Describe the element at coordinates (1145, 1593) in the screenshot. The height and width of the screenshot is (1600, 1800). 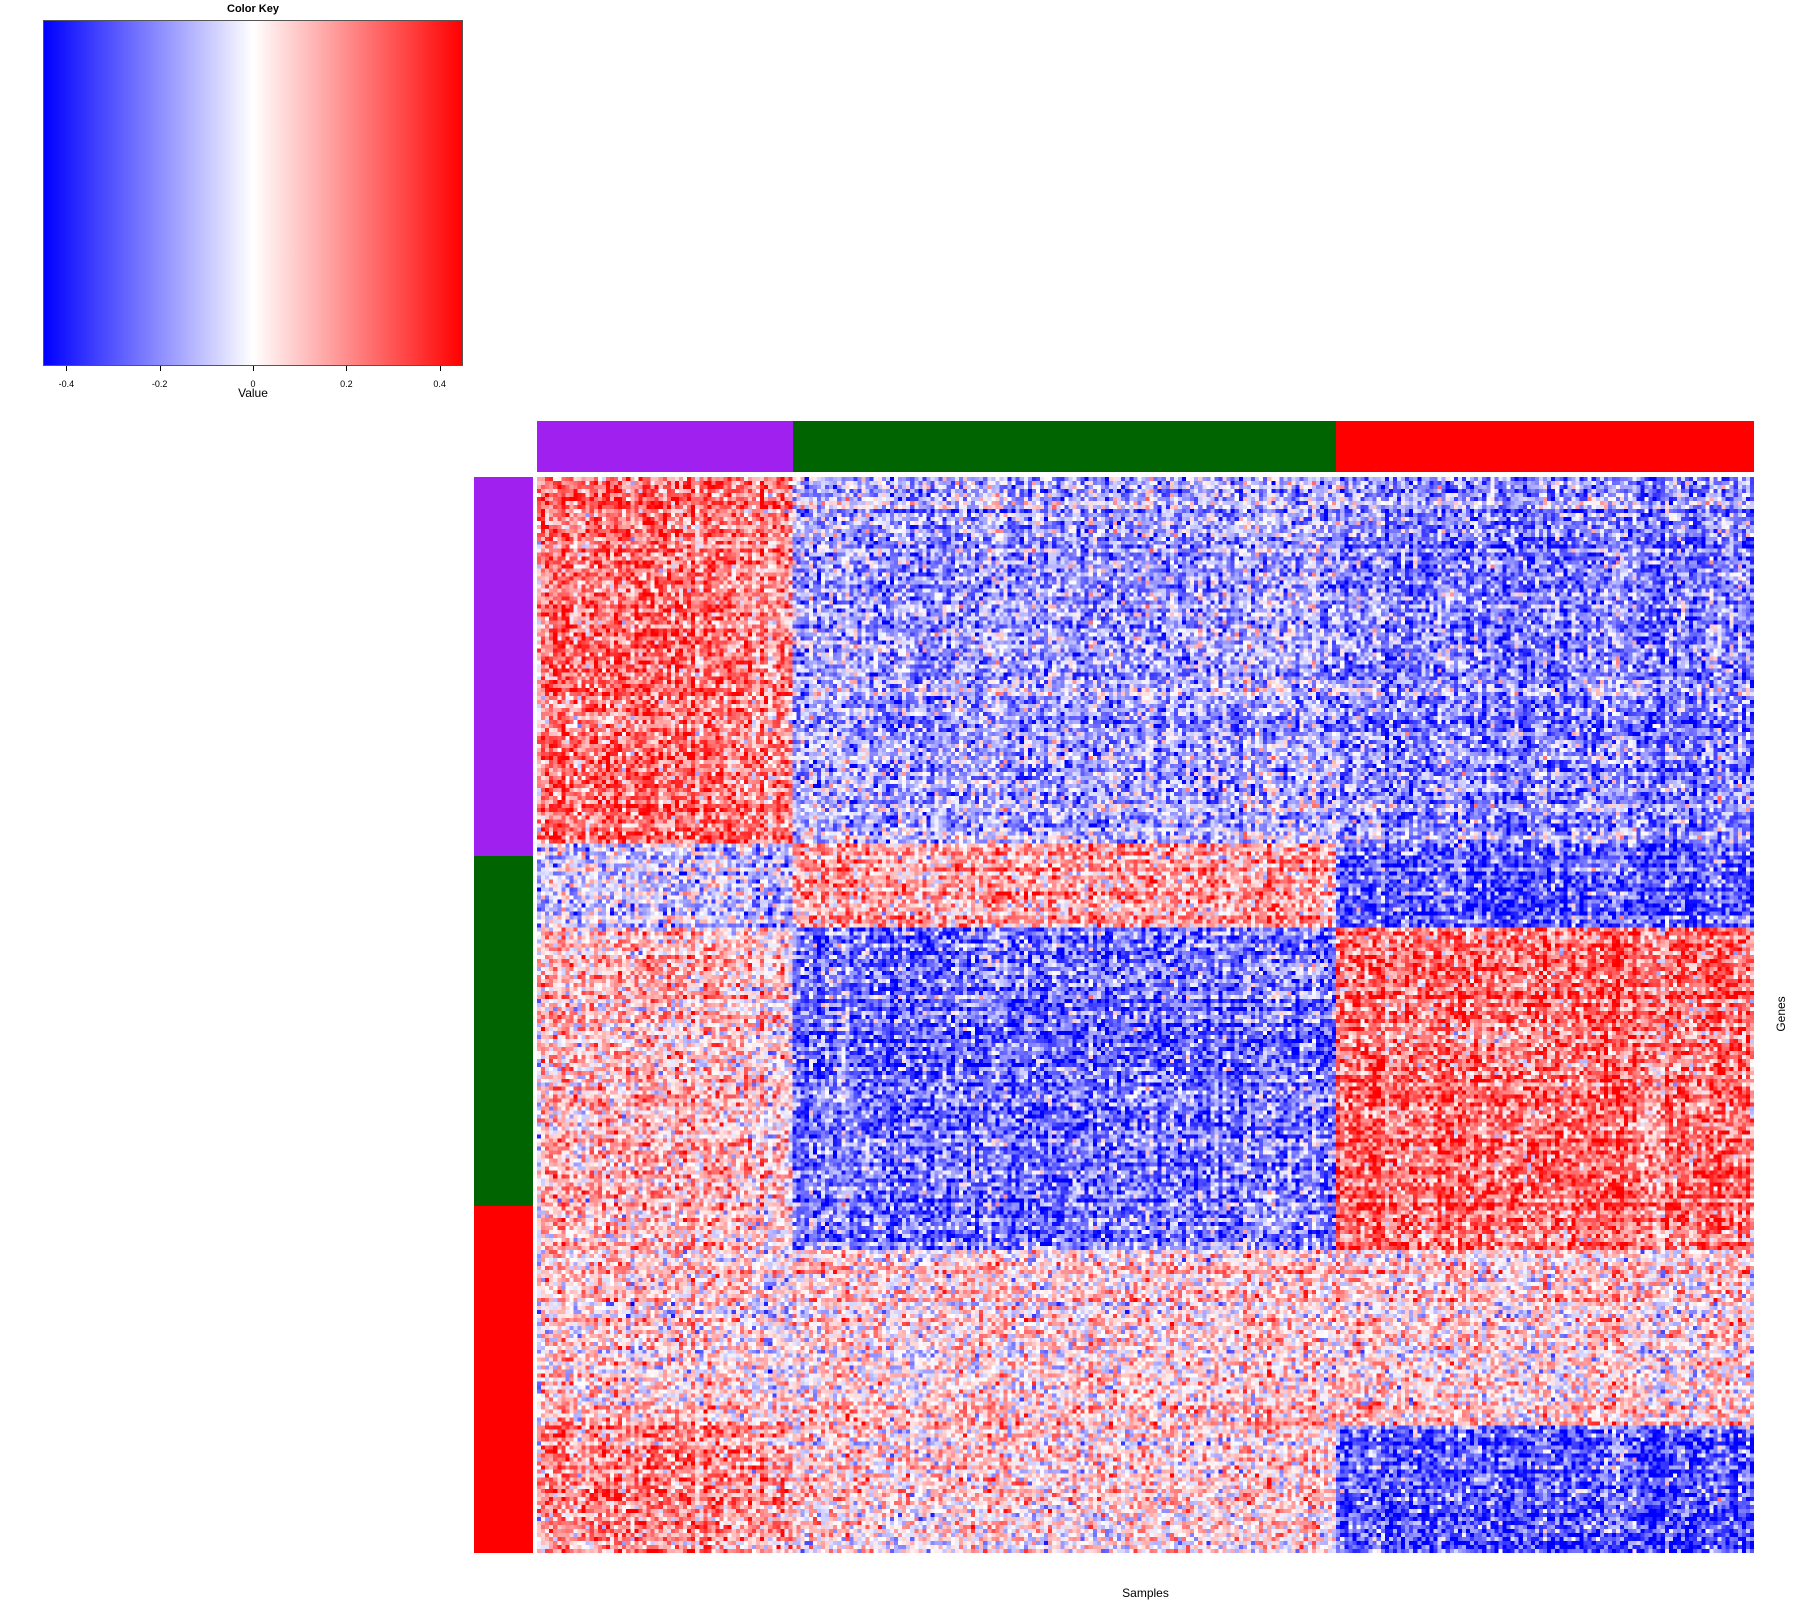
I see `x-axis-label: Samples` at that location.